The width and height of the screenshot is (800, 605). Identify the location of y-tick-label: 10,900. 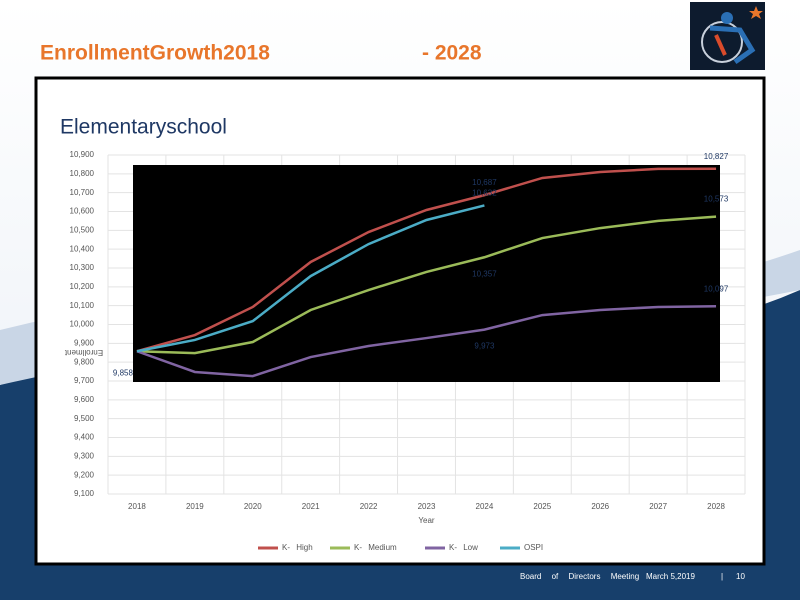
(82, 154).